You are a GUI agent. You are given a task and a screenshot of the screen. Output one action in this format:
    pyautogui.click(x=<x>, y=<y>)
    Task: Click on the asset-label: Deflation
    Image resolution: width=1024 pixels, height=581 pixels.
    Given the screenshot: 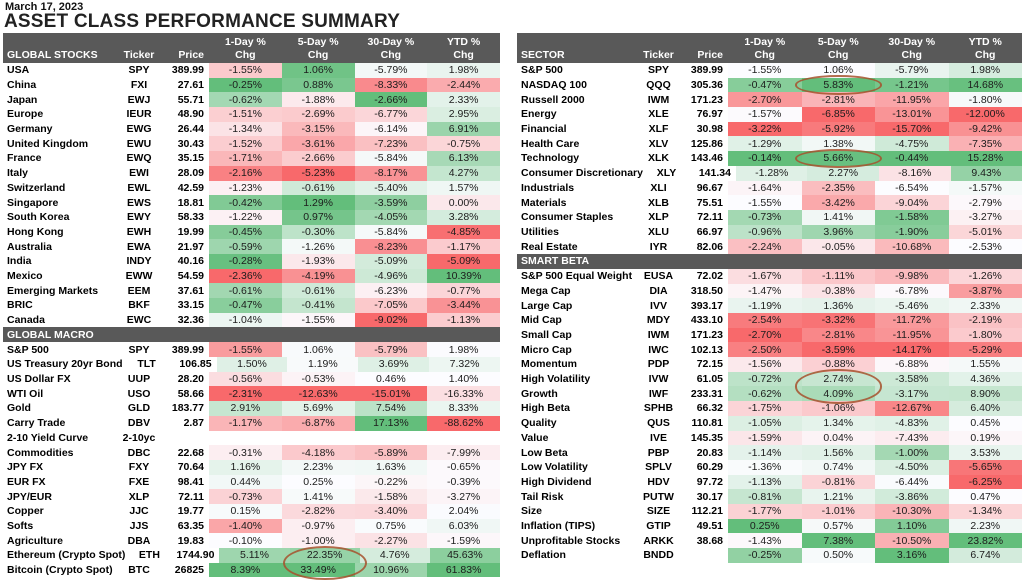 What is the action you would take?
    pyautogui.click(x=543, y=555)
    